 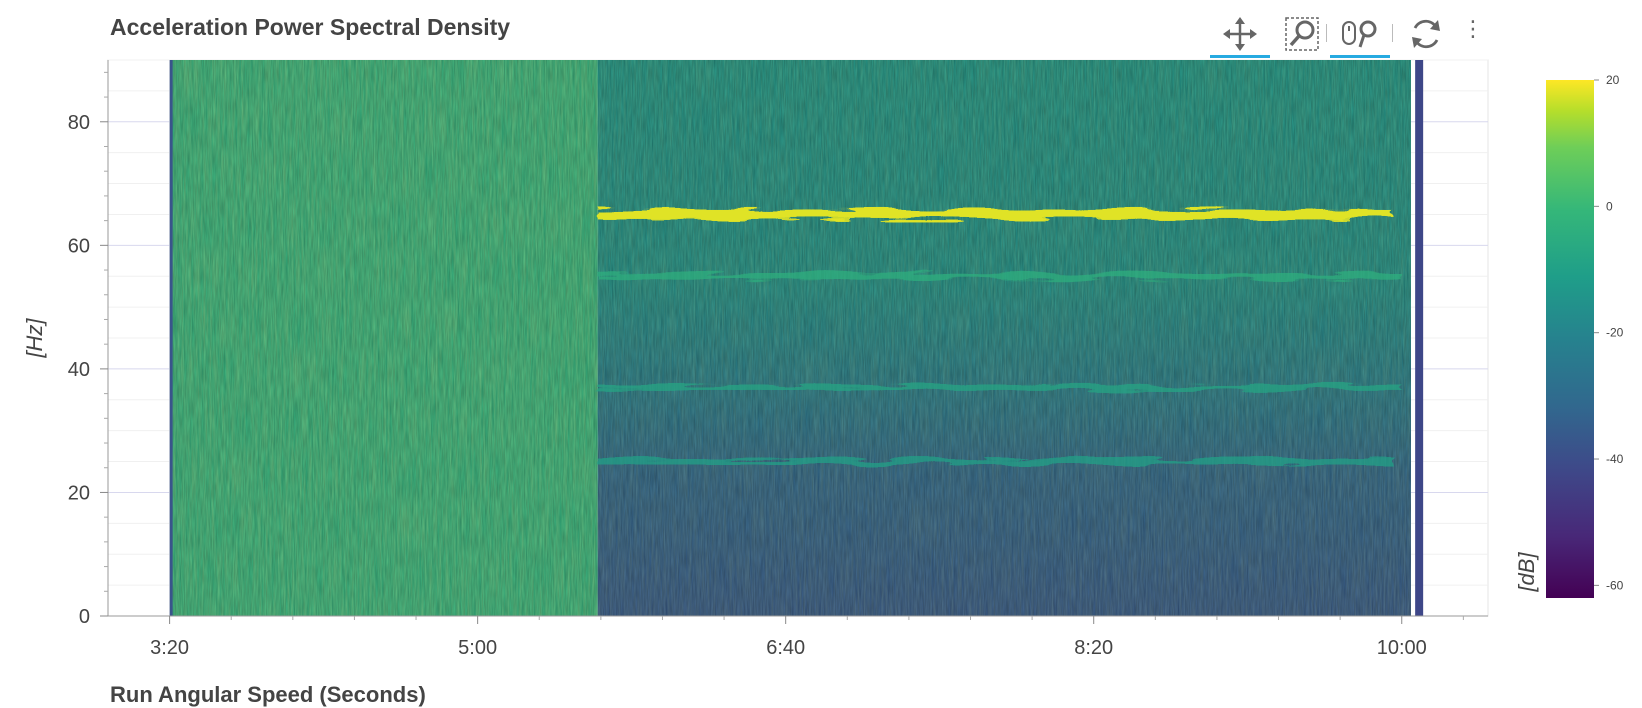 I want to click on colorbar-label: [dB], so click(x=1526, y=572).